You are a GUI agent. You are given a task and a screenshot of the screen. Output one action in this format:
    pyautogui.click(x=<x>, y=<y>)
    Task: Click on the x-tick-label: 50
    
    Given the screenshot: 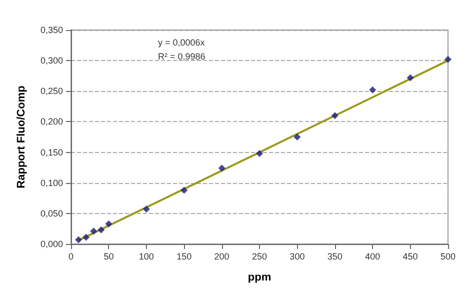 What is the action you would take?
    pyautogui.click(x=109, y=257)
    